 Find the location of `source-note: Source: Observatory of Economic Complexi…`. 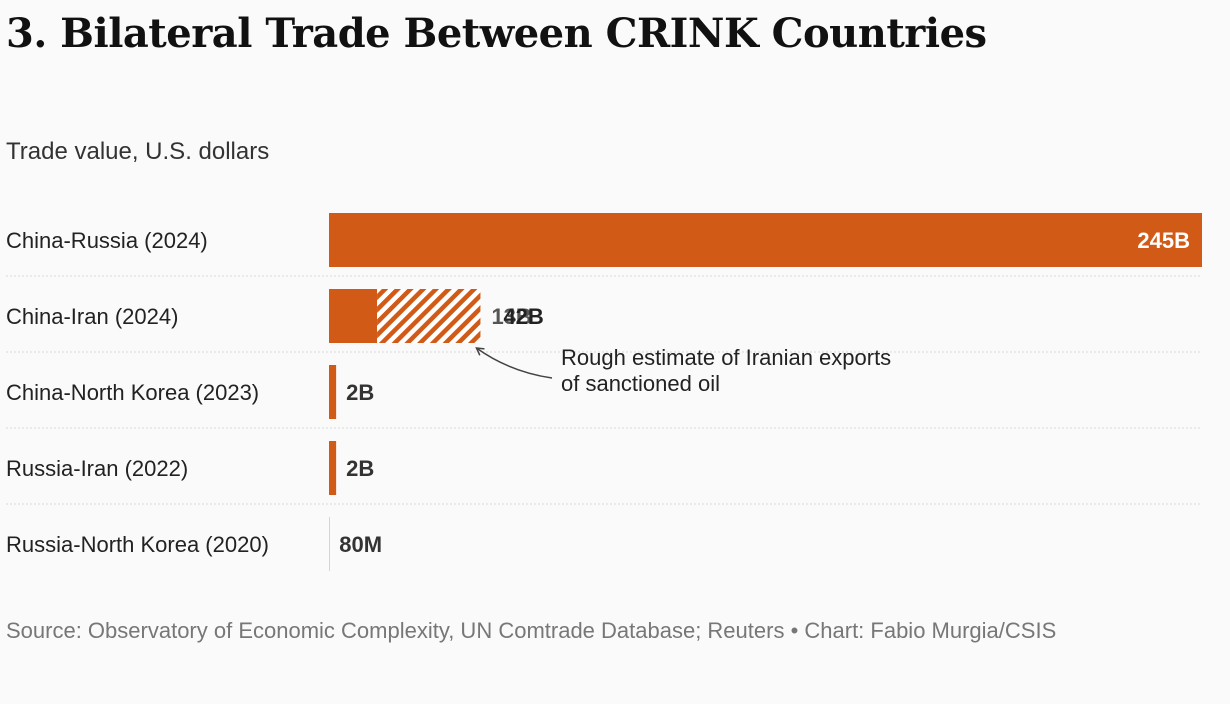

source-note: Source: Observatory of Economic Complexi… is located at coordinates (531, 630).